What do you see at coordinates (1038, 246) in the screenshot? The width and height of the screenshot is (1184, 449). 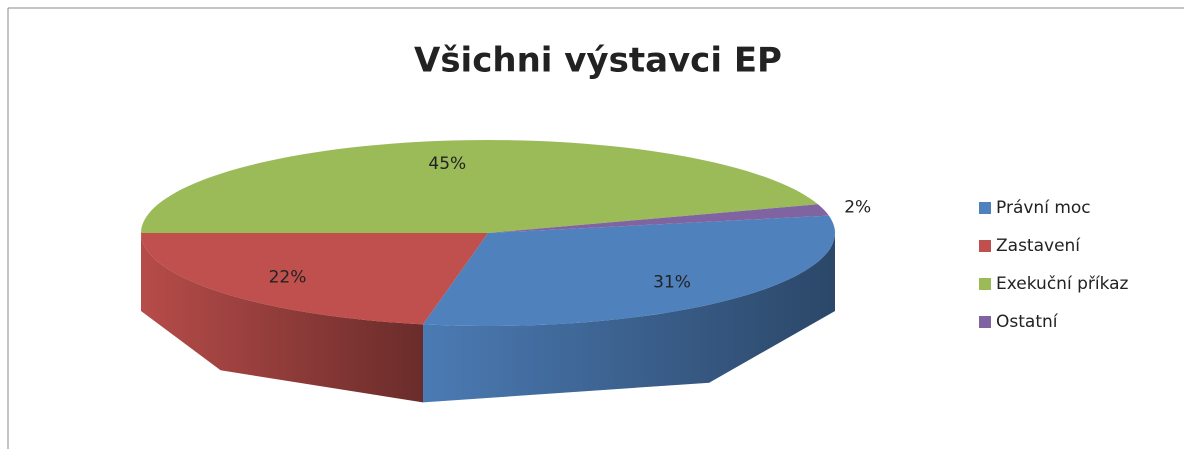 I see `legend-label: Zastavení` at bounding box center [1038, 246].